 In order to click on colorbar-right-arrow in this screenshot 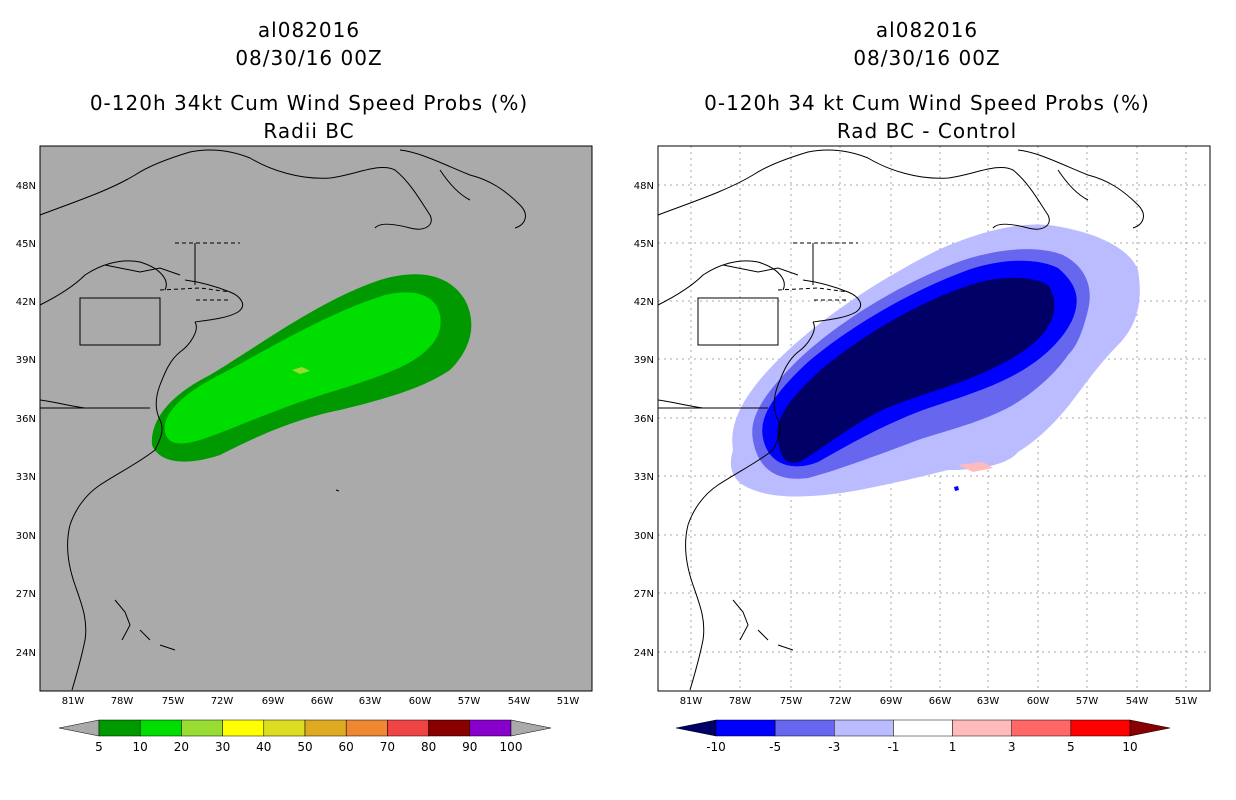, I will do `click(531, 728)`.